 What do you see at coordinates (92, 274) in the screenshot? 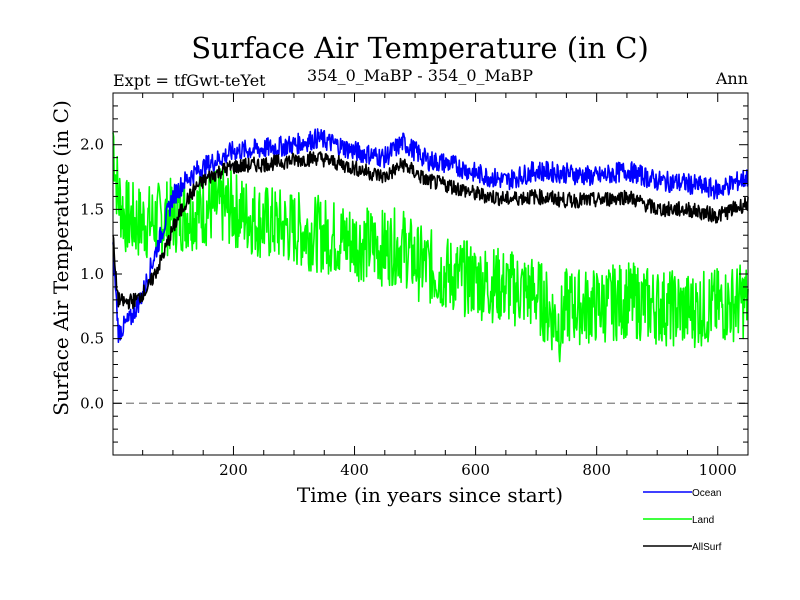
I see `y-tick-label: 1.0` at bounding box center [92, 274].